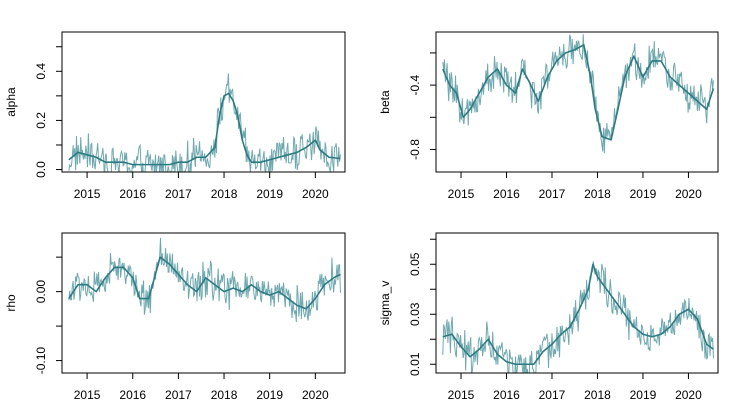 The width and height of the screenshot is (744, 402). Describe the element at coordinates (385, 102) in the screenshot. I see `y-axis-title: beta` at that location.